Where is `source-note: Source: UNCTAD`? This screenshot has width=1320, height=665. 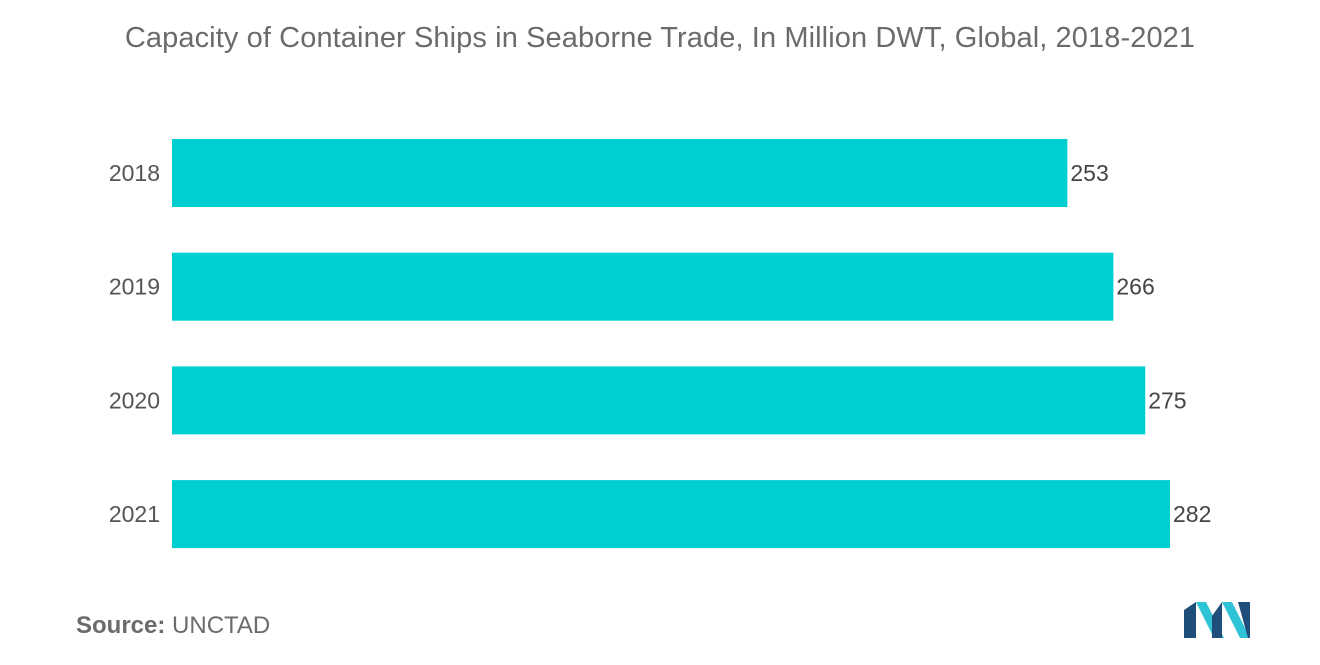 source-note: Source: UNCTAD is located at coordinates (173, 626).